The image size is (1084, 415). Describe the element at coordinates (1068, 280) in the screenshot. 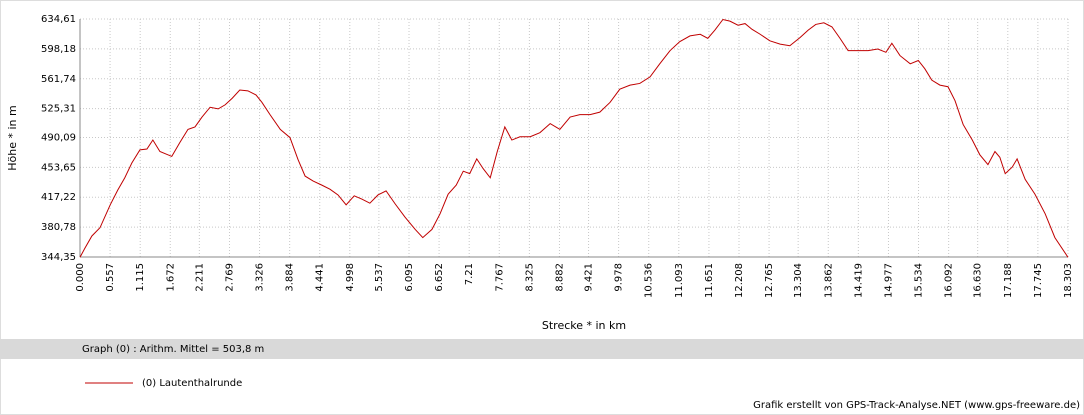

I see `x-tick-label: 18.303` at that location.